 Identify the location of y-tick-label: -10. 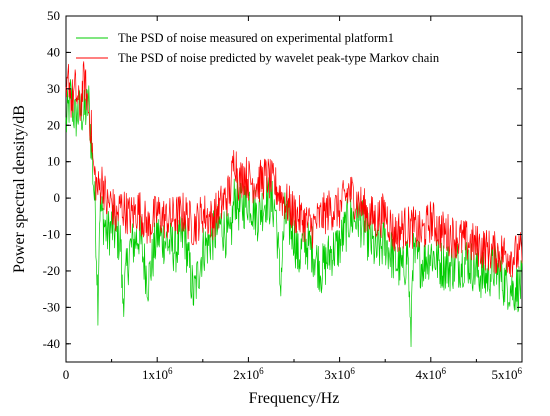
(51, 234).